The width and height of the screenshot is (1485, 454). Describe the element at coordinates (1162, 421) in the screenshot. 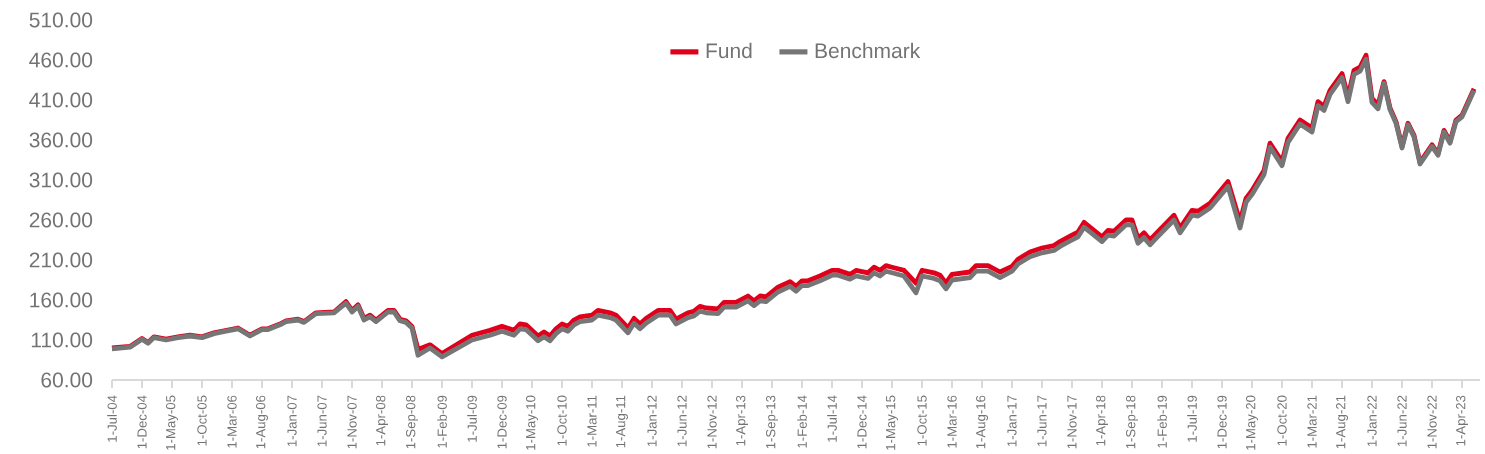

I see `x-tick-label: 1-Feb-19` at that location.